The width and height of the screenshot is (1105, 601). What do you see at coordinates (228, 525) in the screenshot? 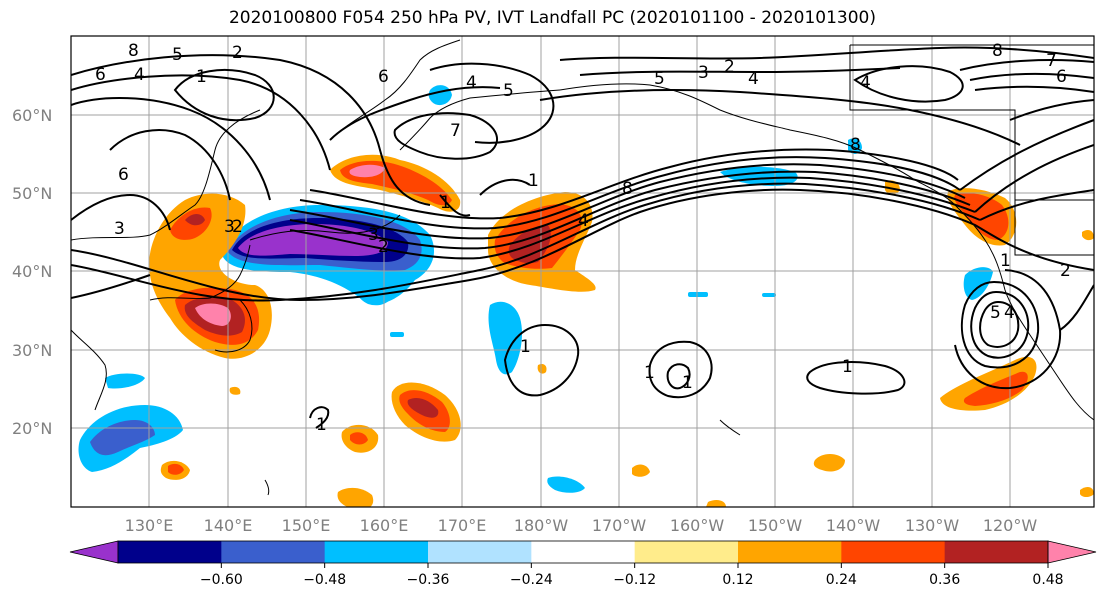
I see `lon-label: 140°E` at bounding box center [228, 525].